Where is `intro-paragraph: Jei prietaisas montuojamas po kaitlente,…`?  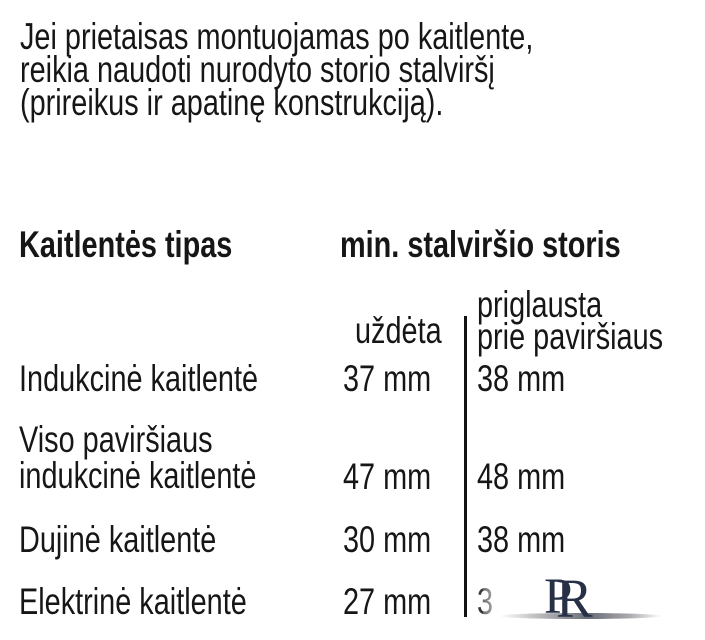 intro-paragraph: Jei prietaisas montuojamas po kaitlente,… is located at coordinates (328, 69).